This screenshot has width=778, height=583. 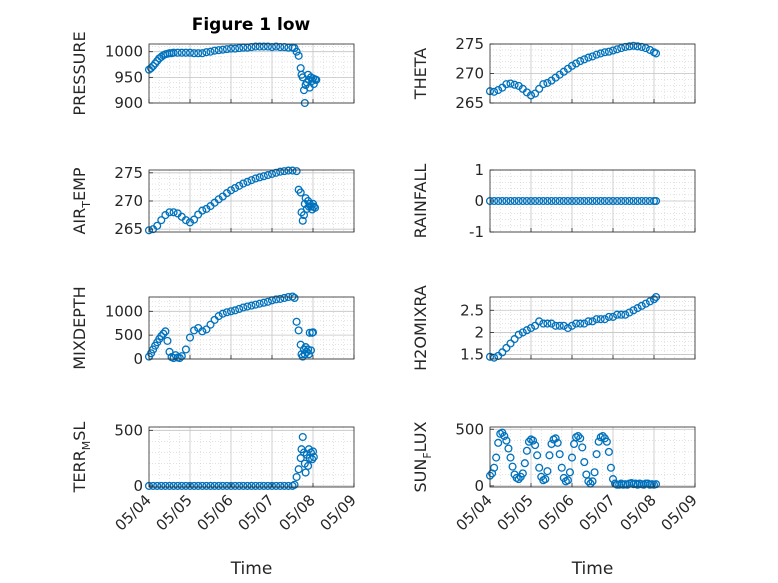 I want to click on y-axis-label: THETA, so click(x=420, y=74).